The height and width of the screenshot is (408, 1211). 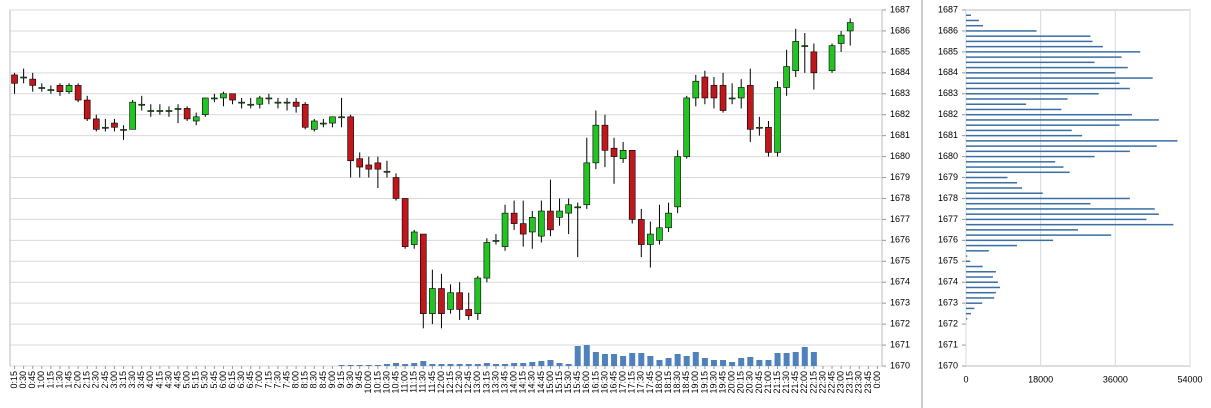 What do you see at coordinates (668, 382) in the screenshot?
I see `x-tick-label: 18:15` at bounding box center [668, 382].